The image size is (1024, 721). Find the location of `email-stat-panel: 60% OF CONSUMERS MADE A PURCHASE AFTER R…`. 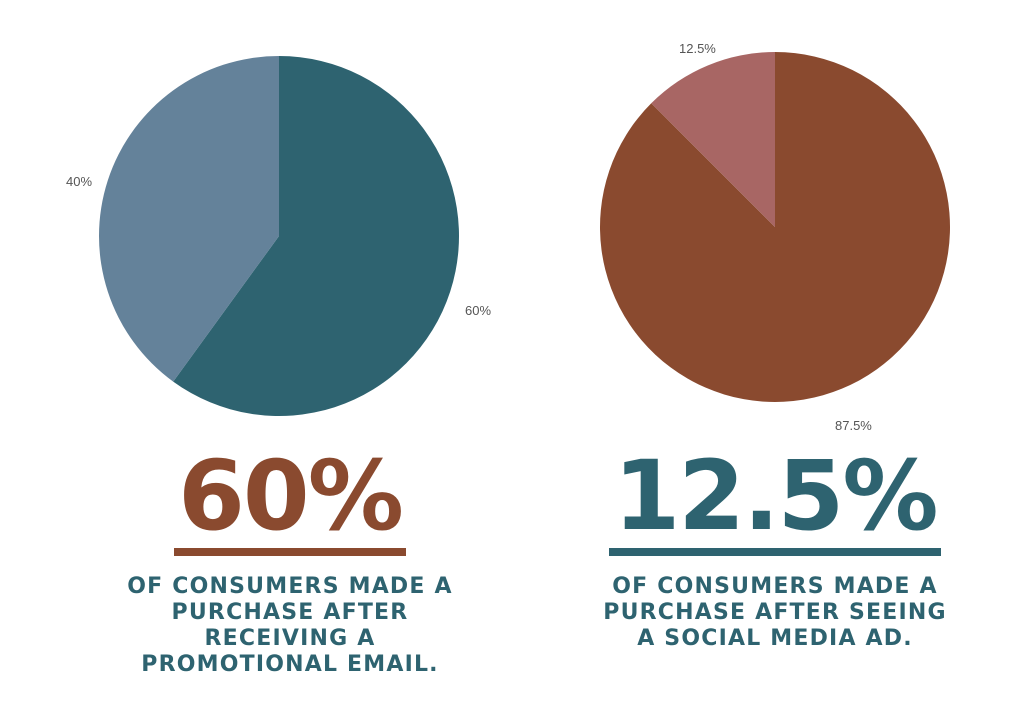

email-stat-panel: 60% OF CONSUMERS MADE A PURCHASE AFTER R… is located at coordinates (290, 563).